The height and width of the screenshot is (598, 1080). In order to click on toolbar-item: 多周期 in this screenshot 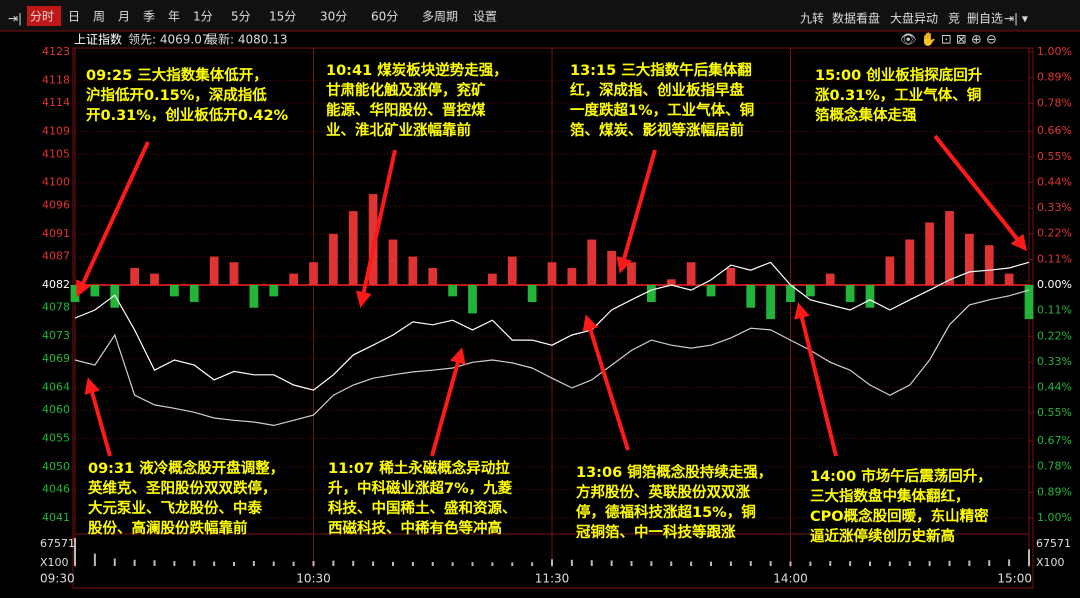, I will do `click(440, 17)`.